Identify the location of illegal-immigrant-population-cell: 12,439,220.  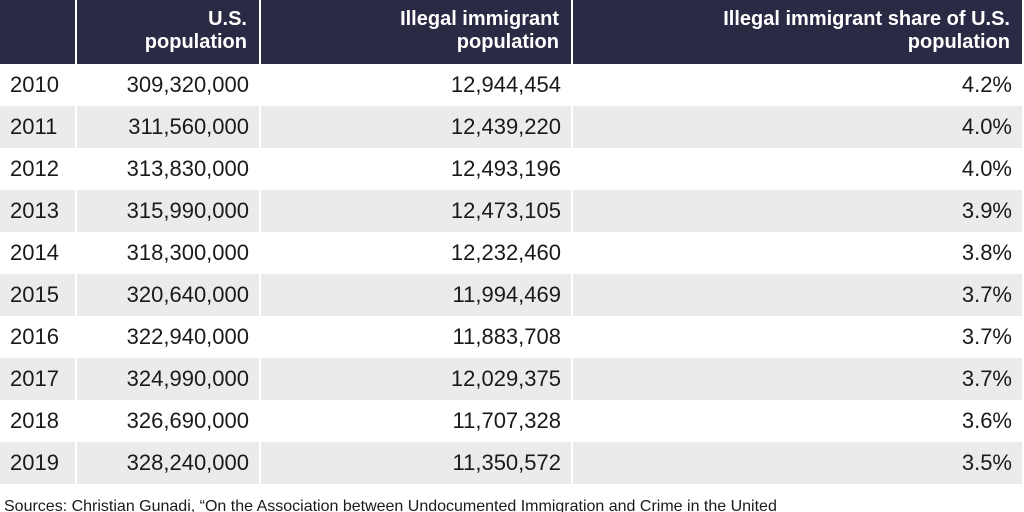
(416, 127).